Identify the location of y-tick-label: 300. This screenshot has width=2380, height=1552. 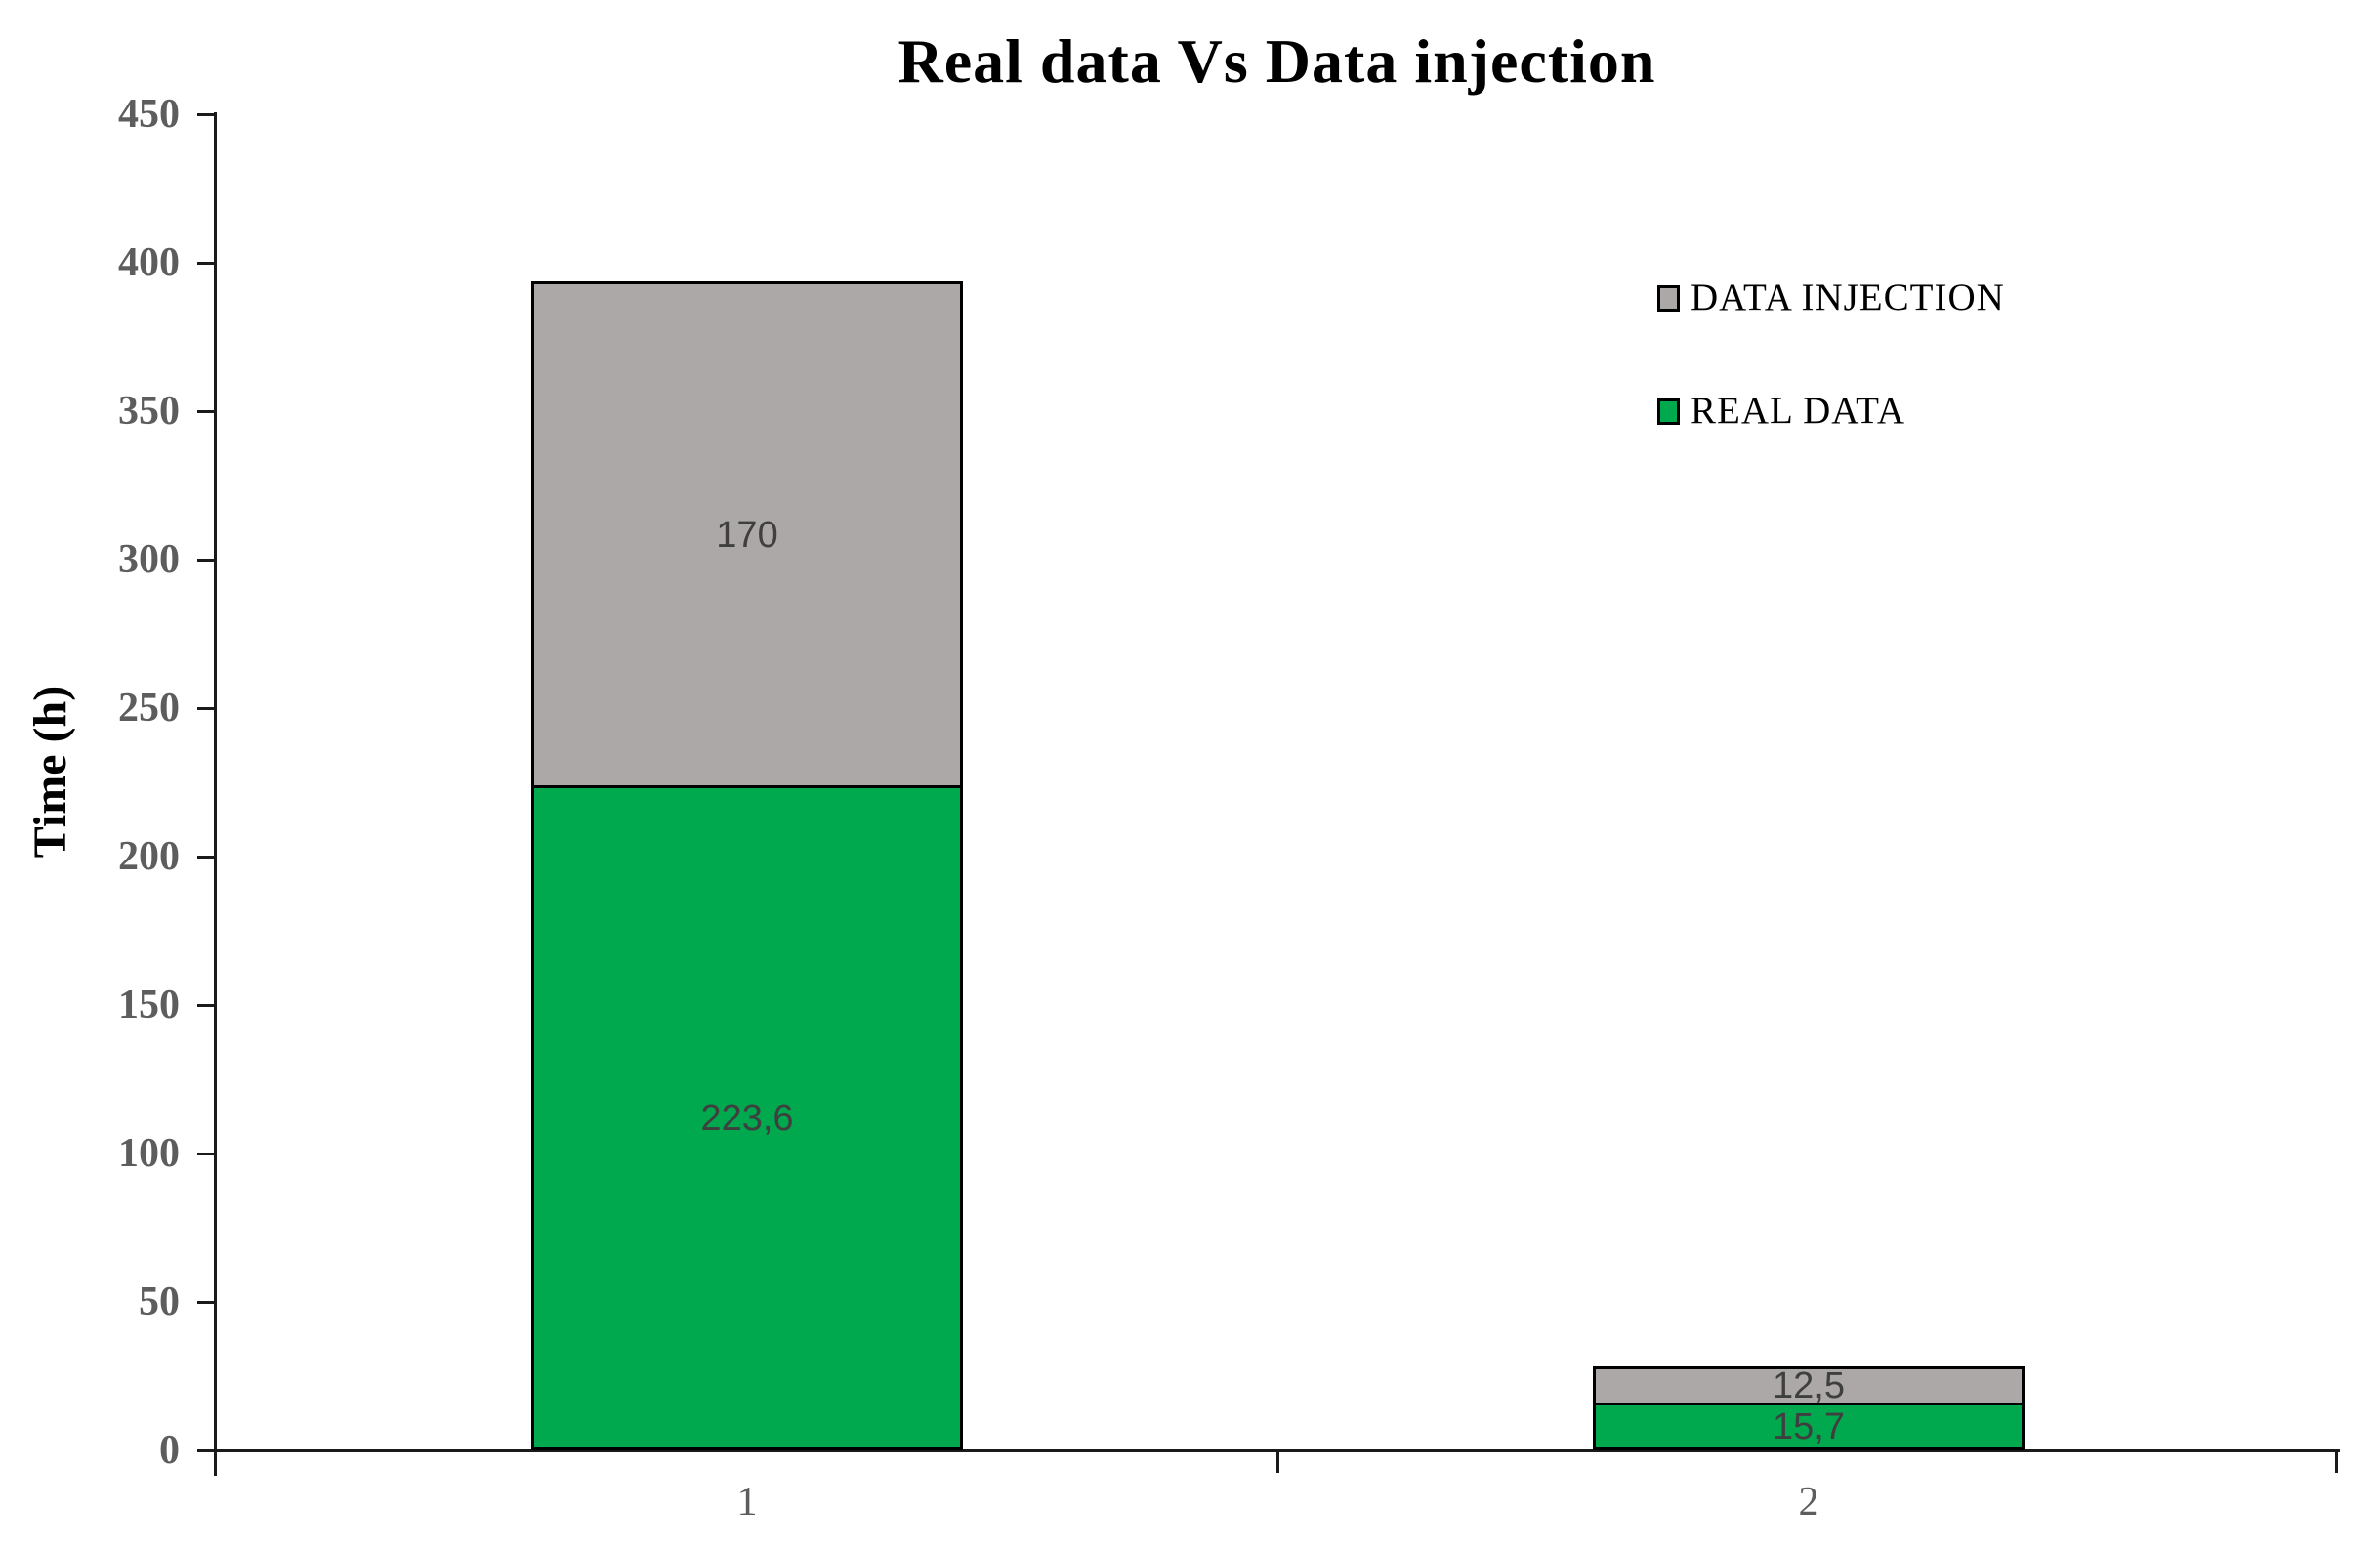
(149, 559).